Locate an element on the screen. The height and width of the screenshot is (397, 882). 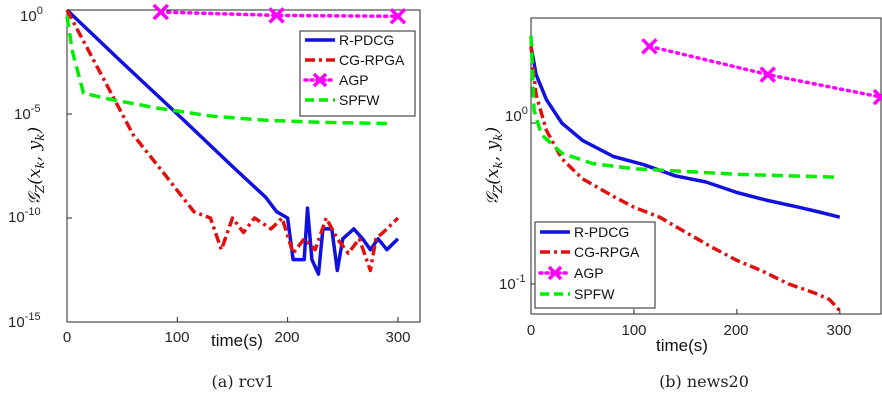
legend-news20: R-PDCG CG-RPGA AGP SPFW is located at coordinates (595, 265).